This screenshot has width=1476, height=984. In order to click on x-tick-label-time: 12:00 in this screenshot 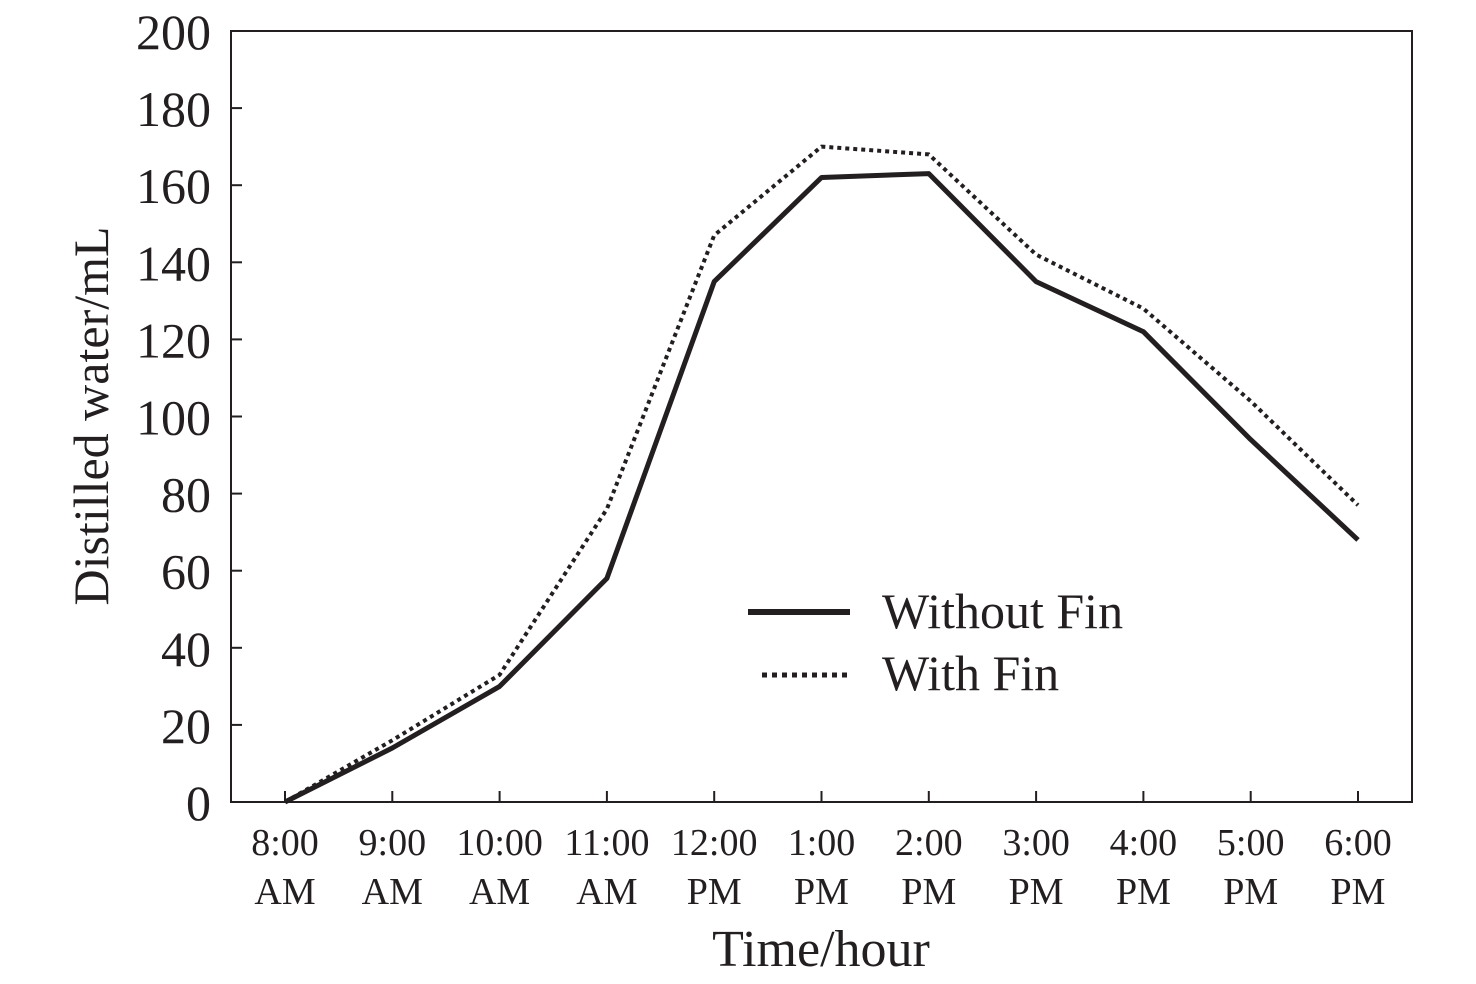, I will do `click(714, 843)`.